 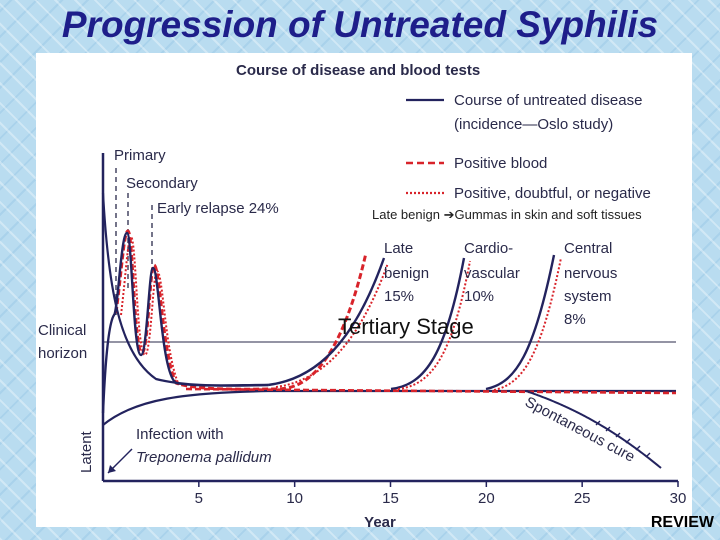 What do you see at coordinates (360, 24) in the screenshot?
I see `slide-title: Progression of Untreated Syphilis` at bounding box center [360, 24].